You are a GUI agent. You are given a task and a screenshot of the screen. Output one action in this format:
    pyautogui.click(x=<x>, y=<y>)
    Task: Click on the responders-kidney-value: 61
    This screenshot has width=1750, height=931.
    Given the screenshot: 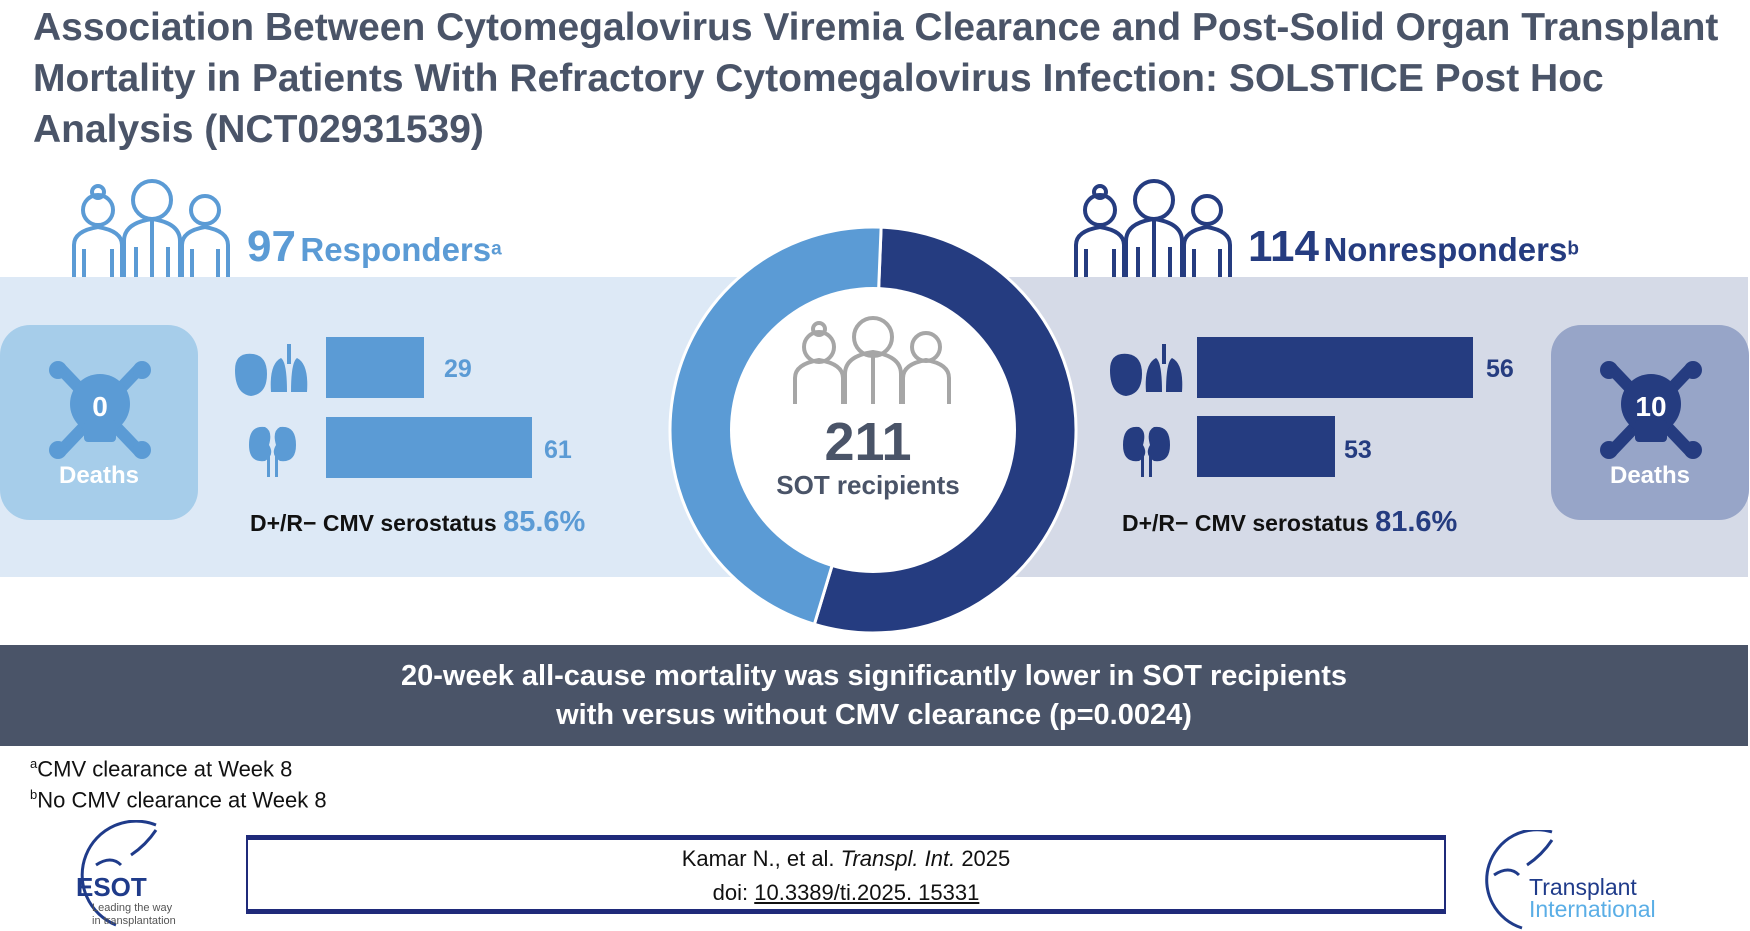 What is the action you would take?
    pyautogui.click(x=558, y=450)
    